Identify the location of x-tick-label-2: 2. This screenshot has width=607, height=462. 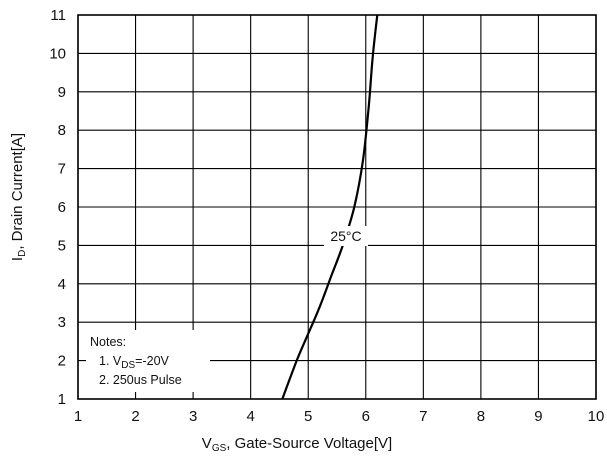
(135, 416).